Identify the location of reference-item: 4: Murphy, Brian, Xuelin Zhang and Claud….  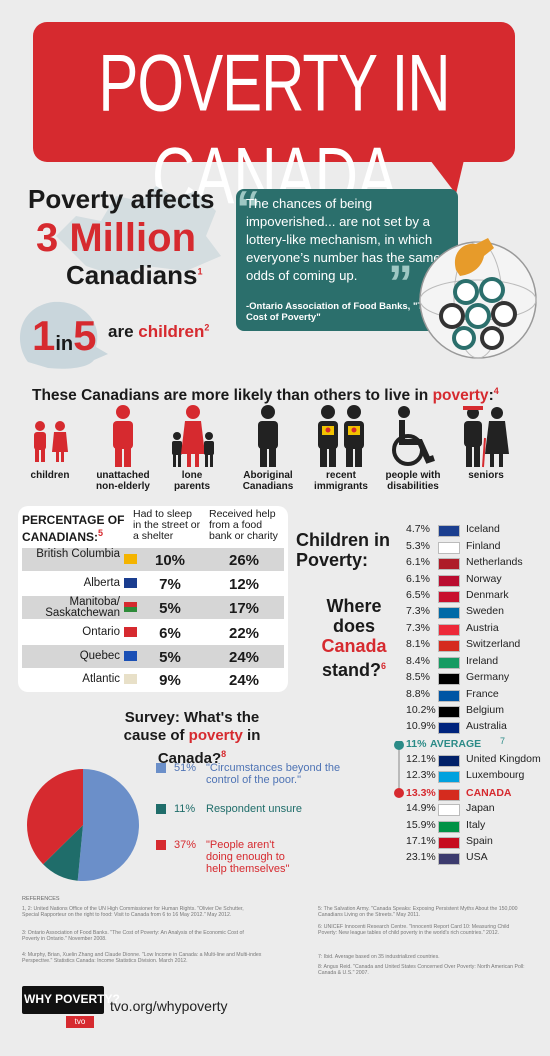
(142, 958).